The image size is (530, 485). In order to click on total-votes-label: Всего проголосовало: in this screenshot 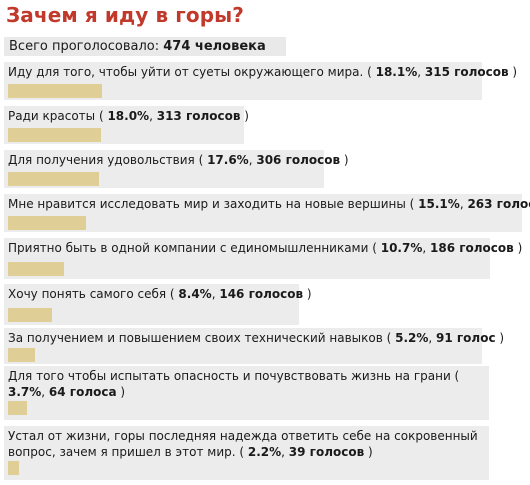, I will do `click(84, 46)`.